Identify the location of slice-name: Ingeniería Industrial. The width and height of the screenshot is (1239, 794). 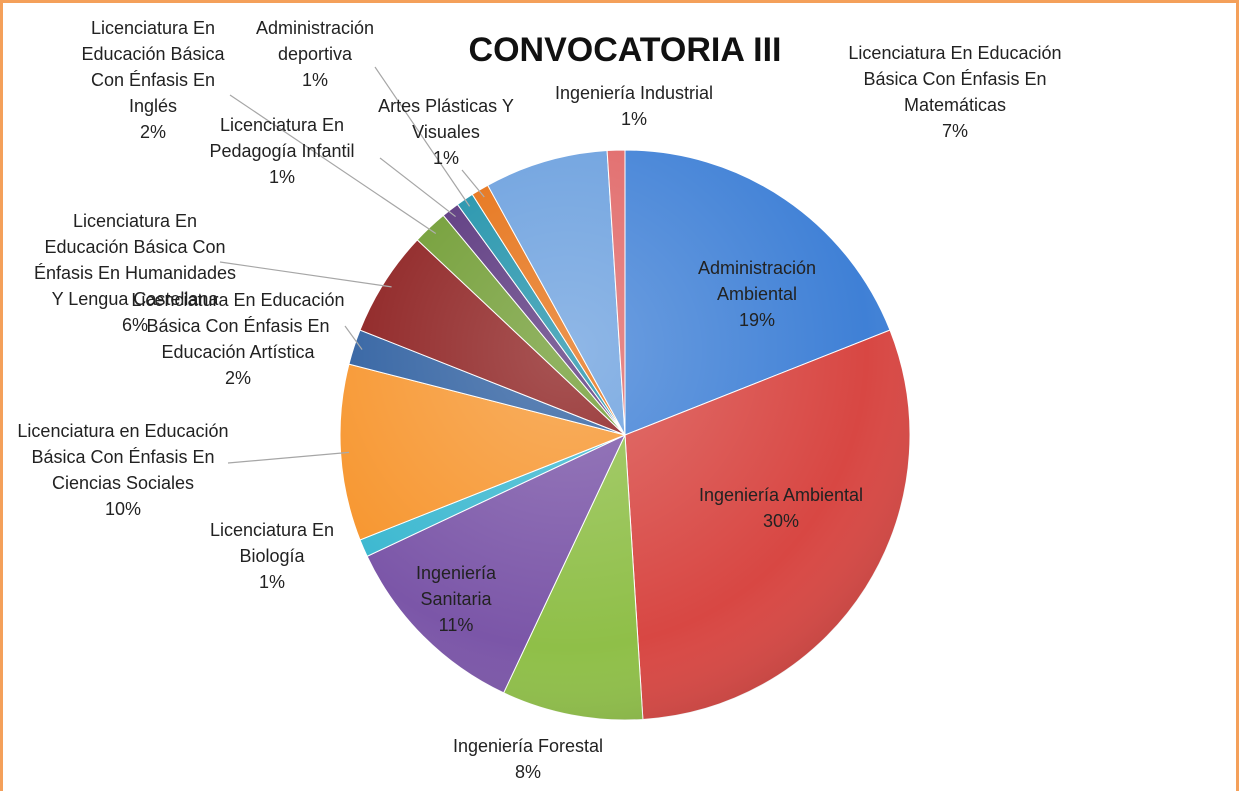
(634, 93).